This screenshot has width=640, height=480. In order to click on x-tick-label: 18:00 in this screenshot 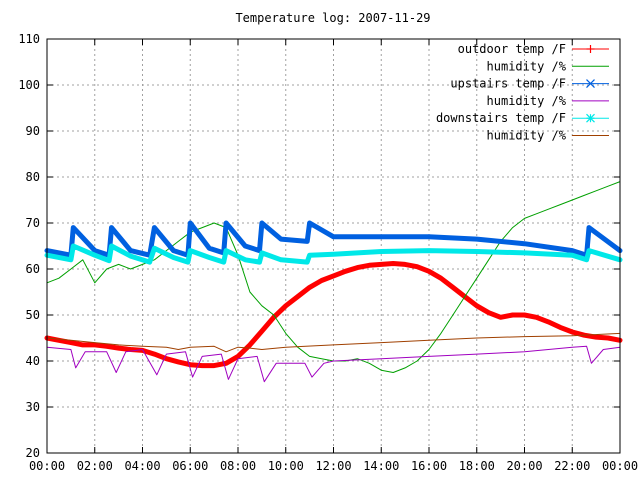, I will do `click(477, 466)`.